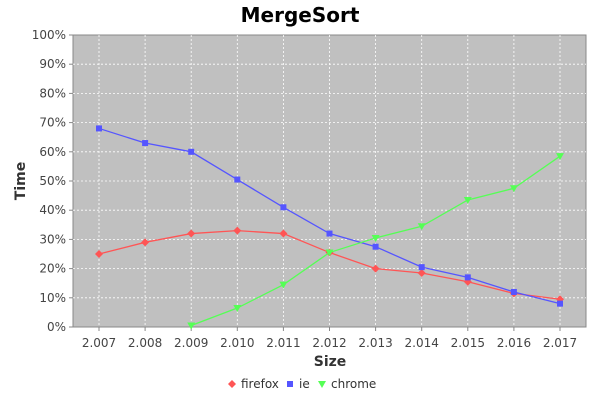  I want to click on x-tick-label: 2.015, so click(468, 343).